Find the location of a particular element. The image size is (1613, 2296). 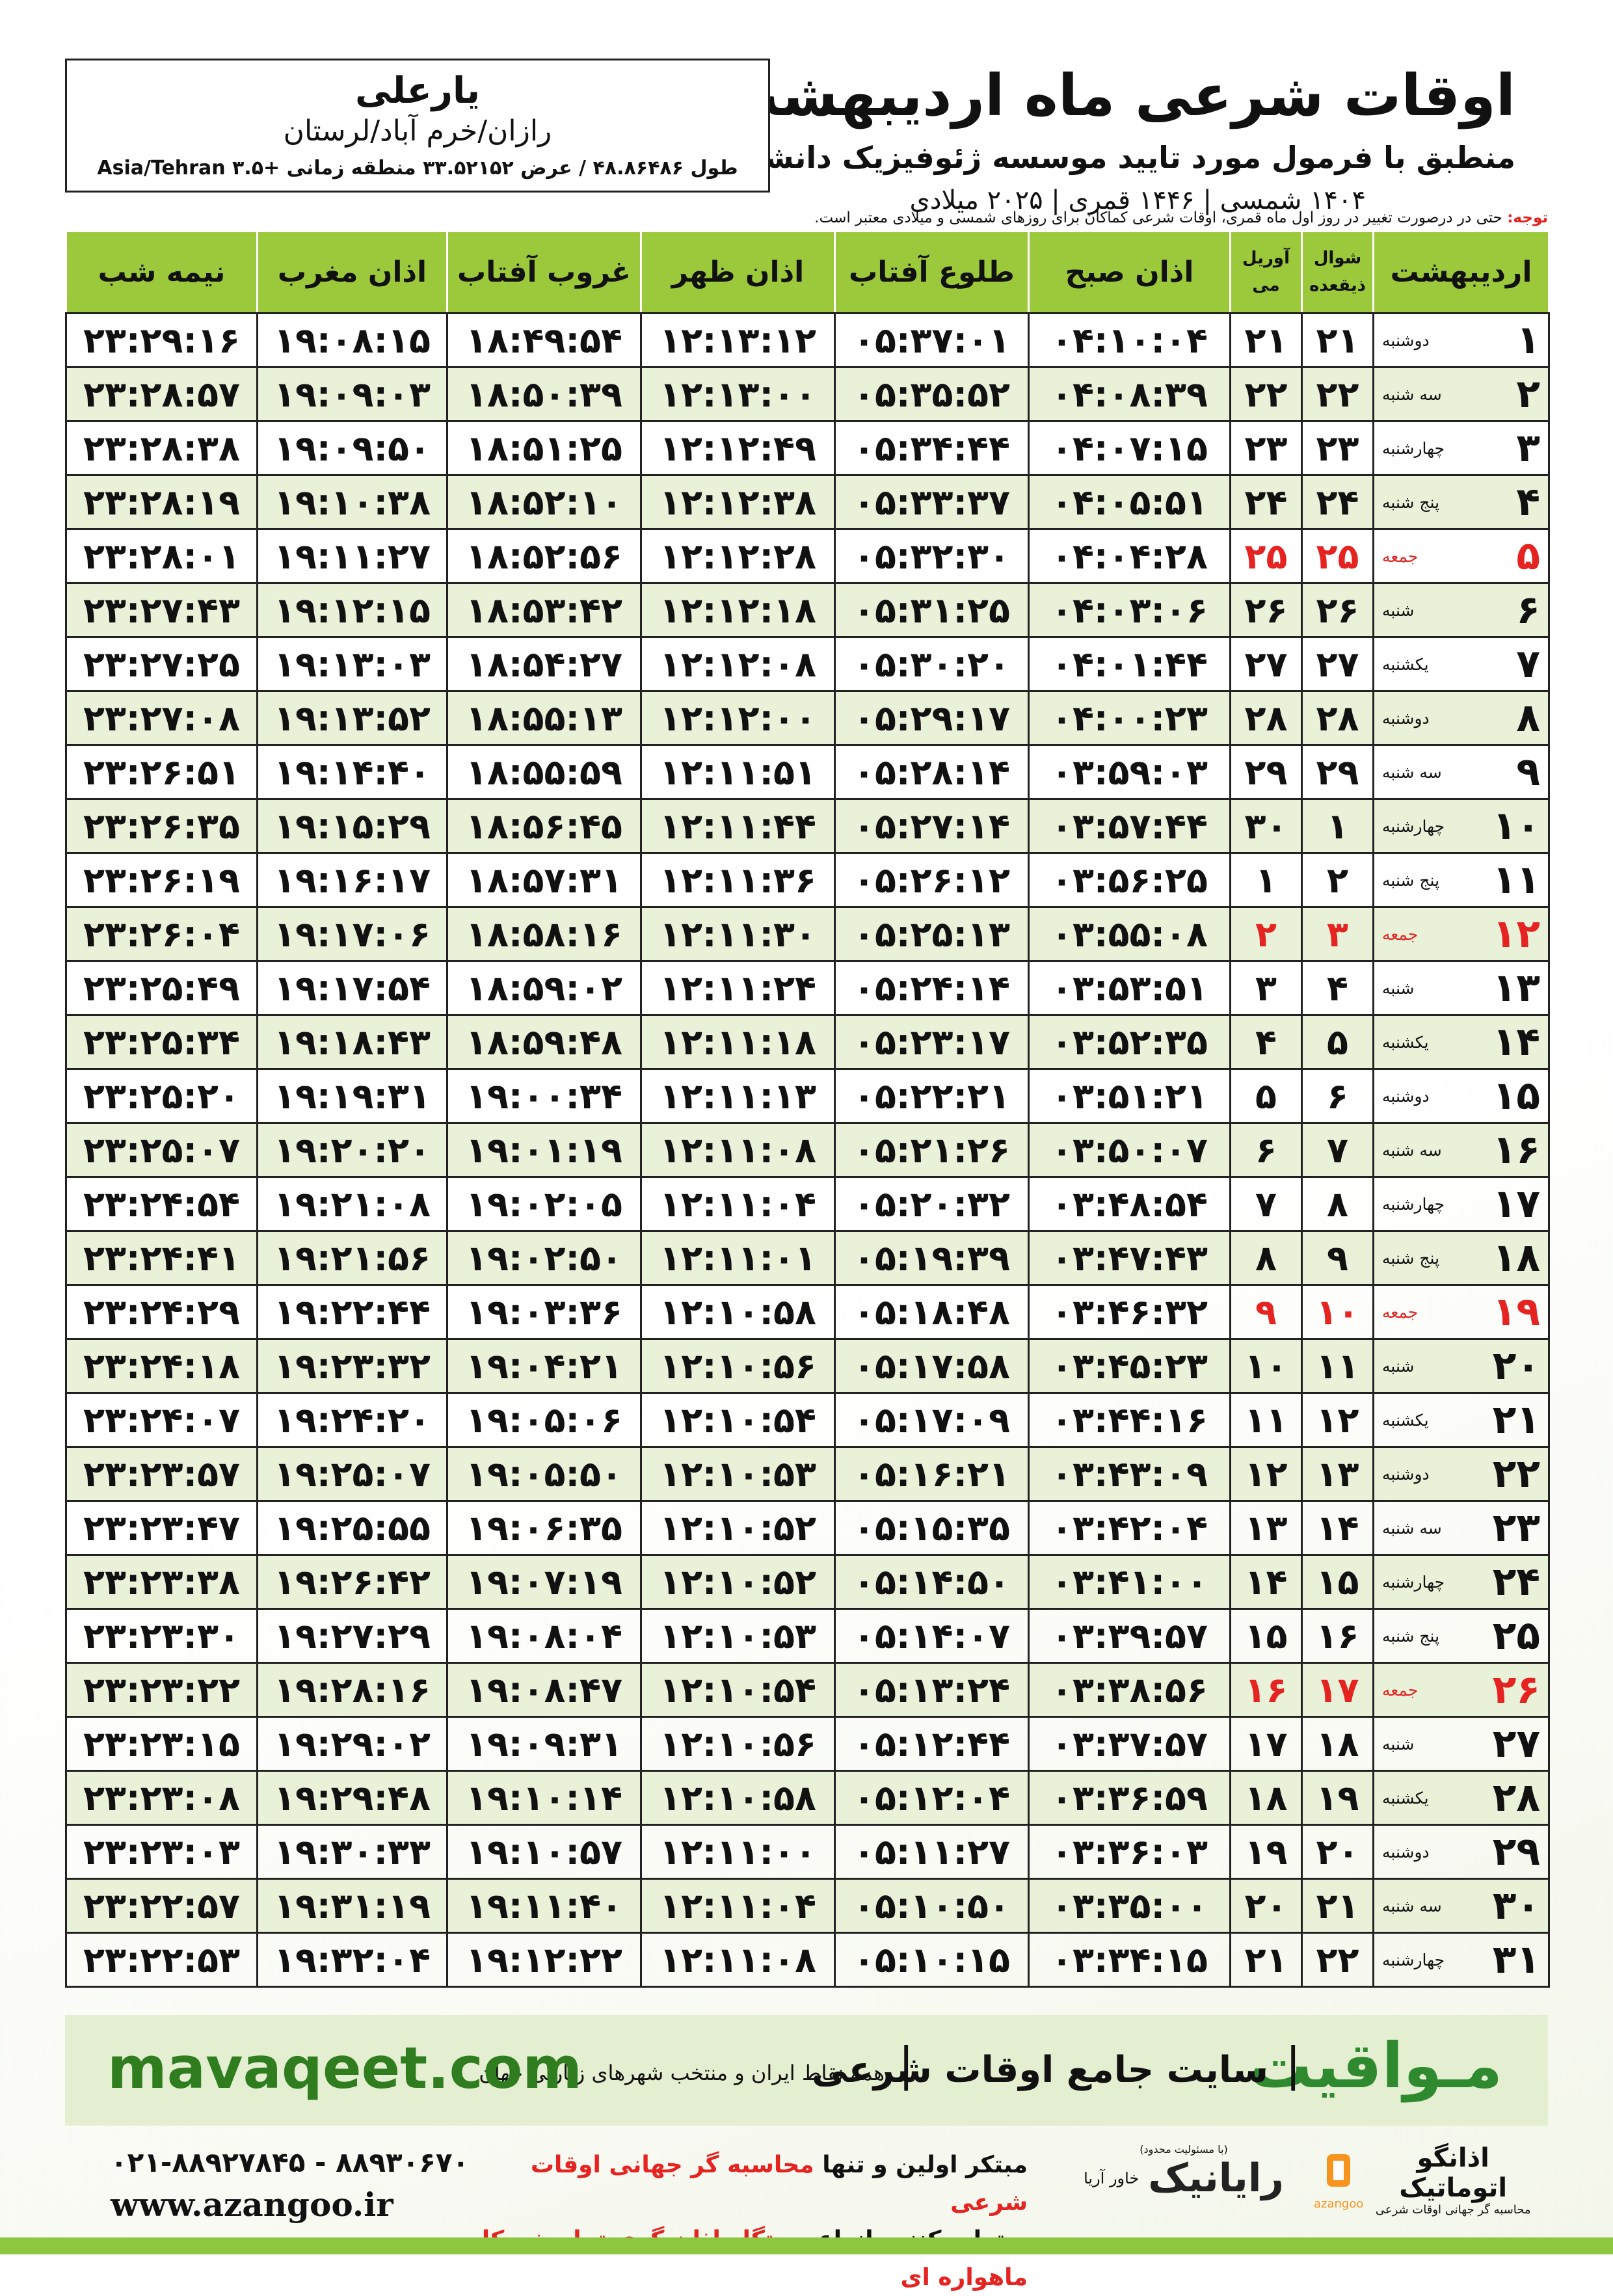

time-cell: ۱۹:۱۸:۴۳ is located at coordinates (352, 1042).